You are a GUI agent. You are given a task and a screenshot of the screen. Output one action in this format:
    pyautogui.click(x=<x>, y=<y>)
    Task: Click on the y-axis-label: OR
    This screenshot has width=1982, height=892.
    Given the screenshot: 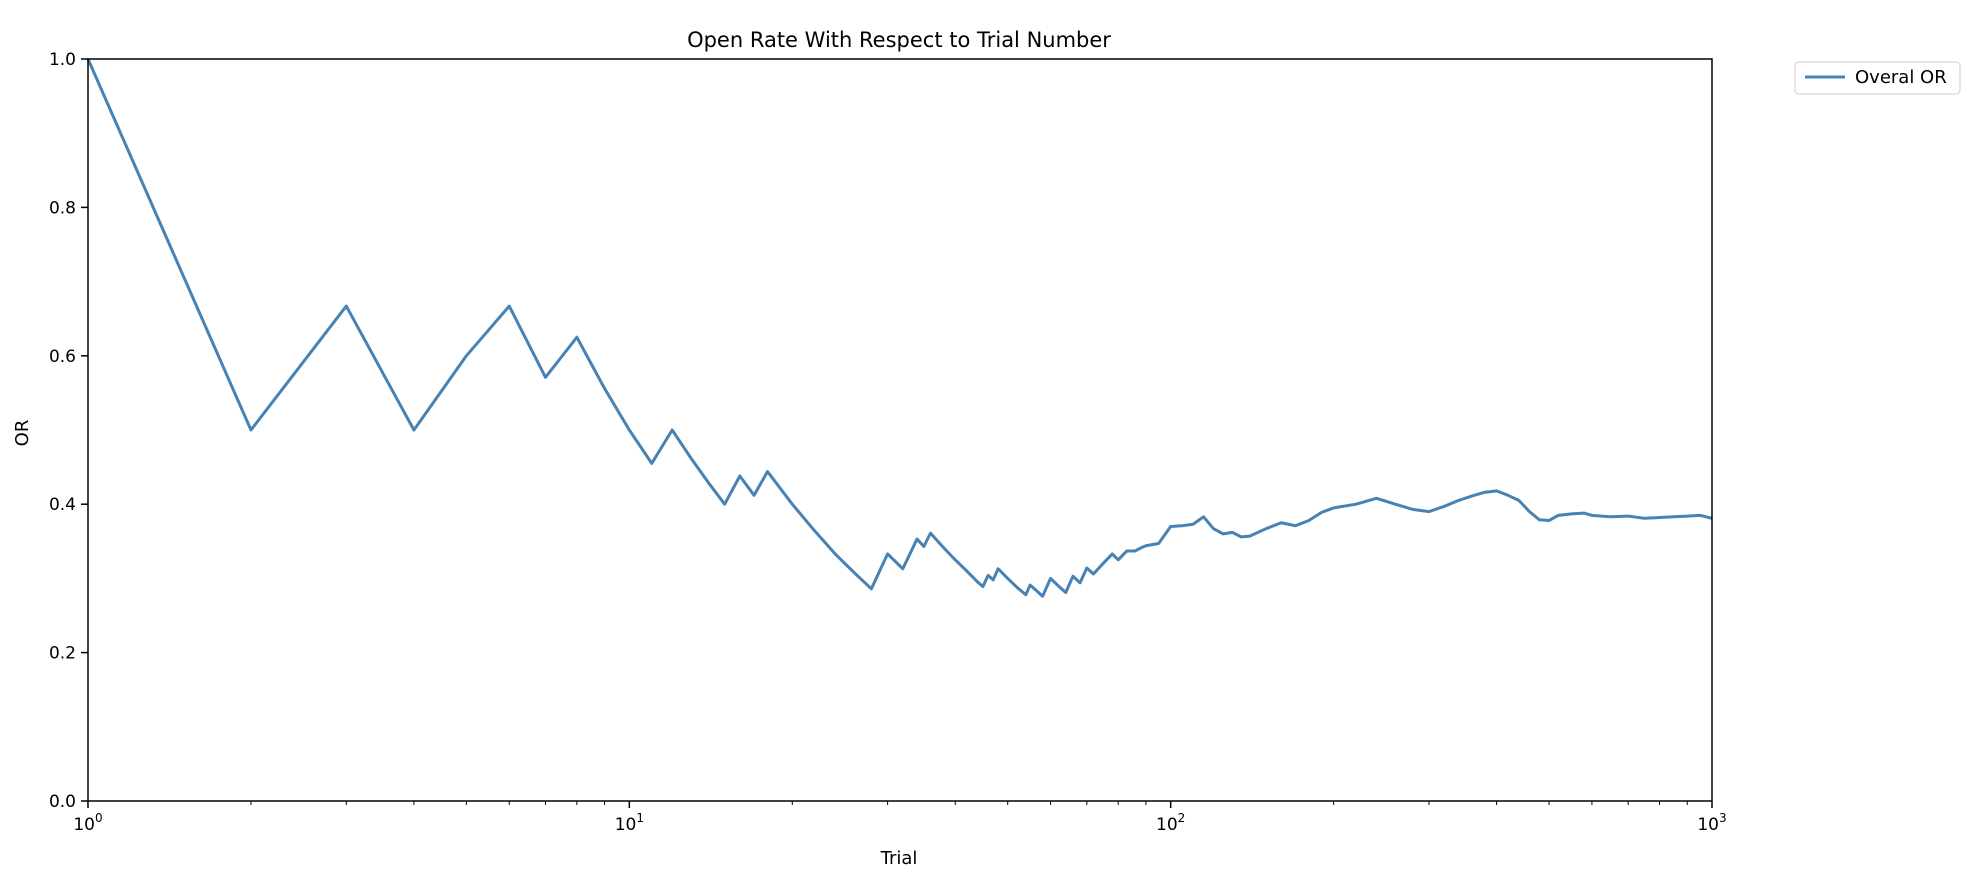 What is the action you would take?
    pyautogui.click(x=22, y=433)
    